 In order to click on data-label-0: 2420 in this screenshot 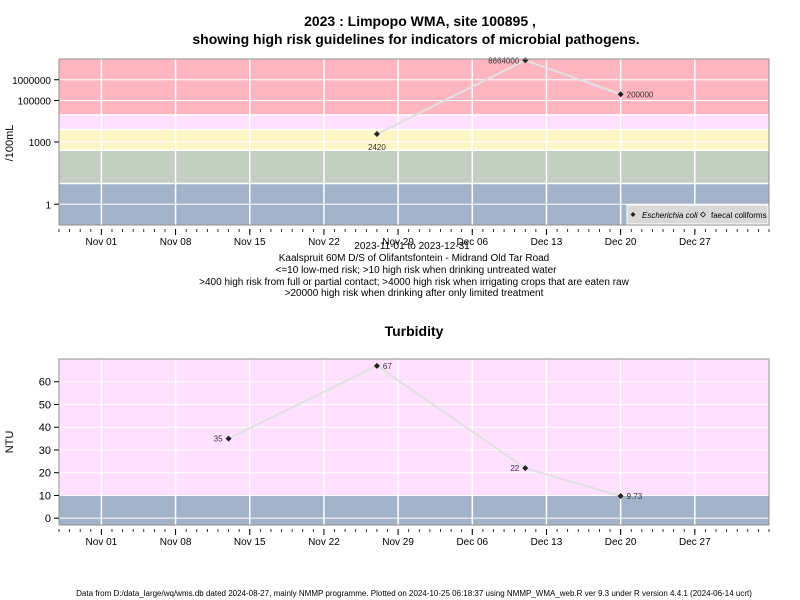, I will do `click(377, 147)`.